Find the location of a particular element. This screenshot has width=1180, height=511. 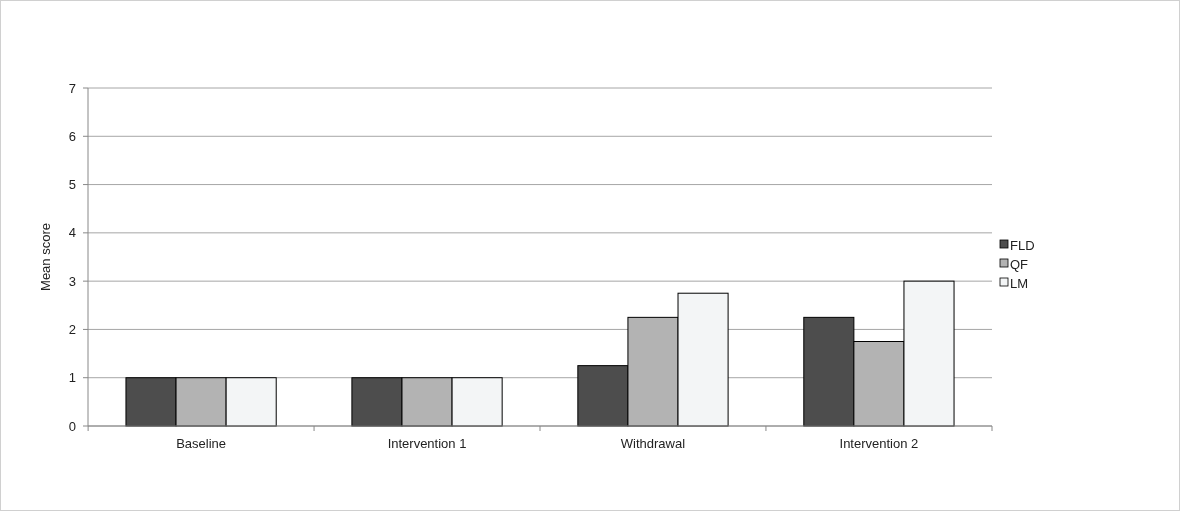

x-tick-label: Intervention 1 is located at coordinates (427, 443).